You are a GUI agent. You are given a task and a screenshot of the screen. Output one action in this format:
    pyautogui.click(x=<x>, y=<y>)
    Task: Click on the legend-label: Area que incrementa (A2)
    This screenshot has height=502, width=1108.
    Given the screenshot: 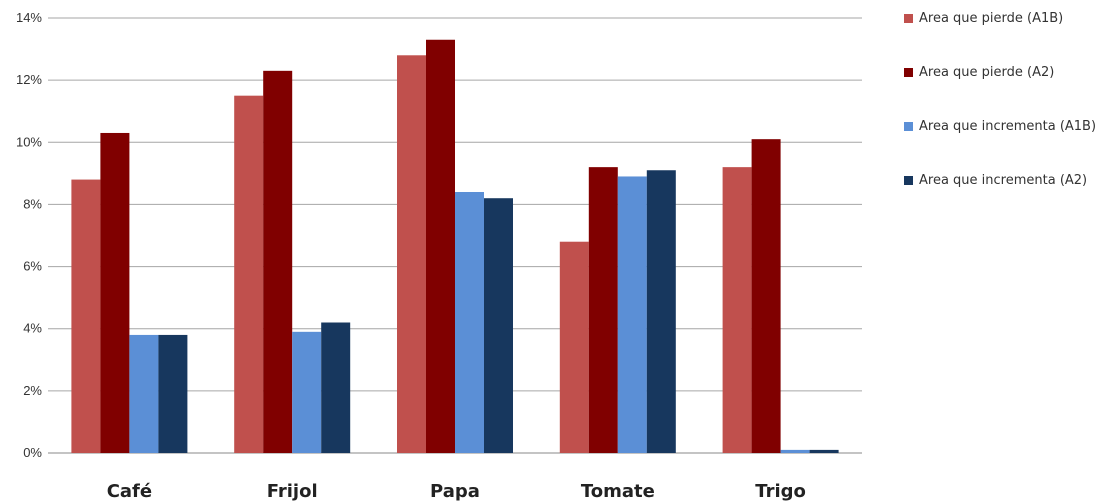 What is the action you would take?
    pyautogui.click(x=1003, y=180)
    